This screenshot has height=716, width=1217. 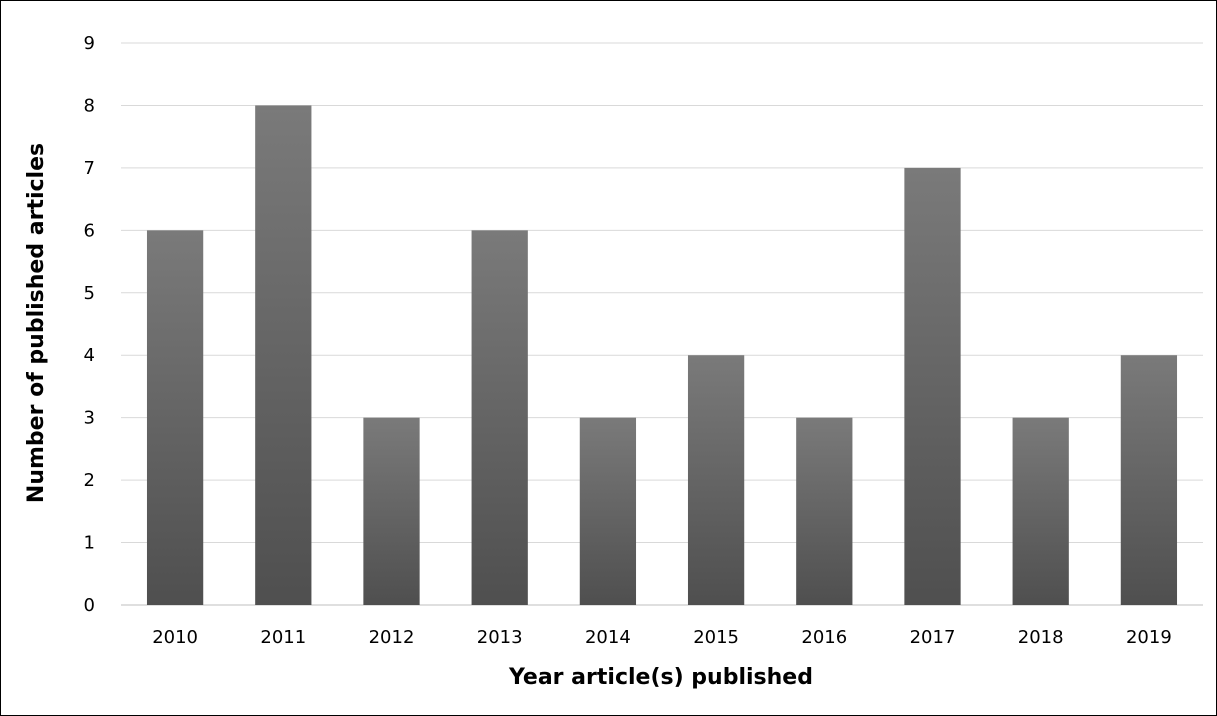 I want to click on y-tick-label: 6, so click(x=89, y=230).